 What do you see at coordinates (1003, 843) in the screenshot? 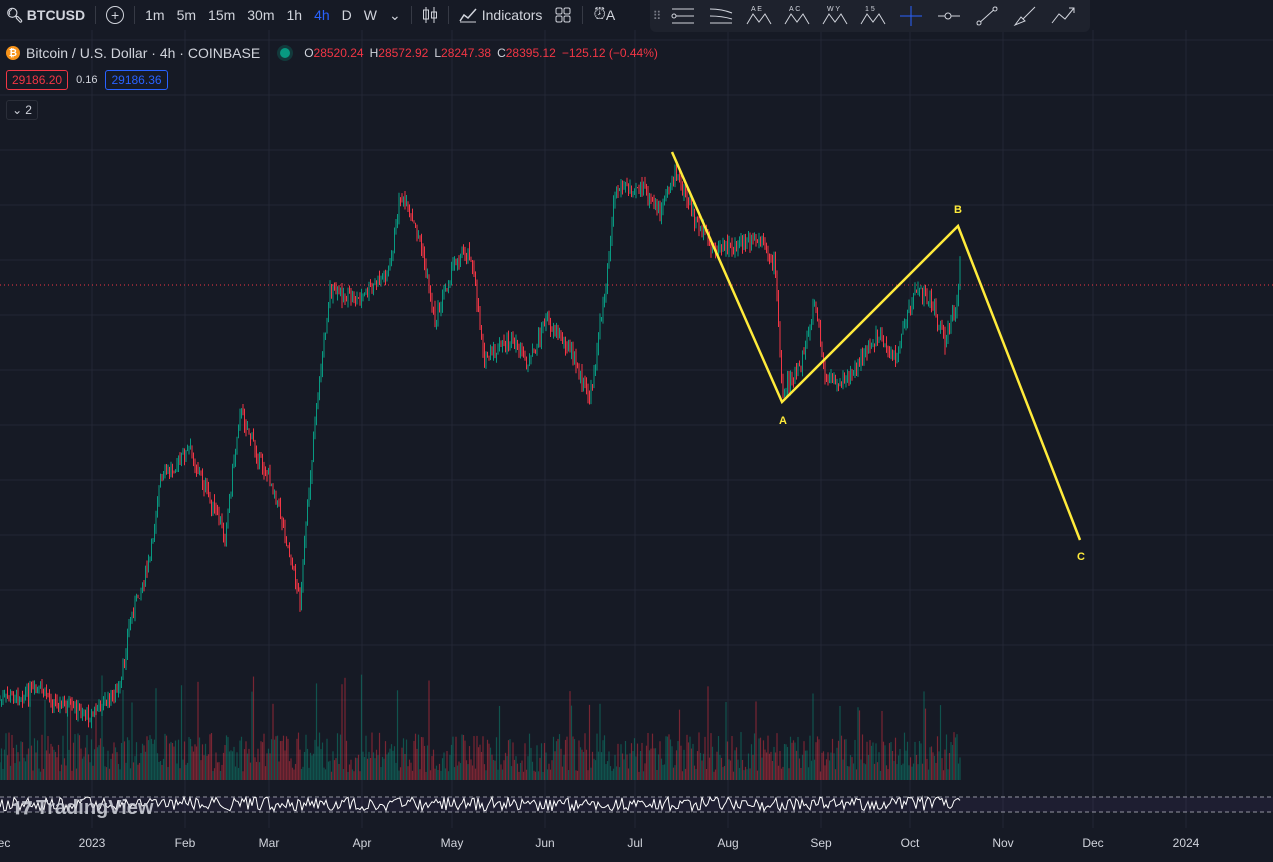
I see `x-axis-label: Nov` at bounding box center [1003, 843].